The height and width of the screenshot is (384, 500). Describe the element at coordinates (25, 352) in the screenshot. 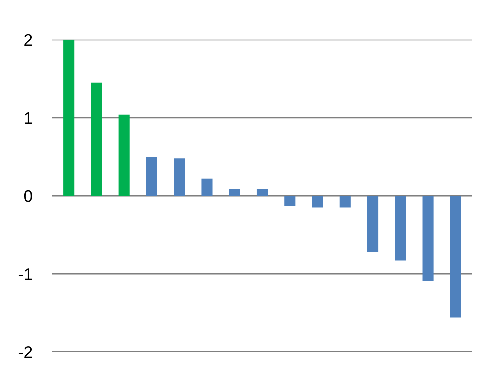

I see `y-tick-label: -2` at that location.